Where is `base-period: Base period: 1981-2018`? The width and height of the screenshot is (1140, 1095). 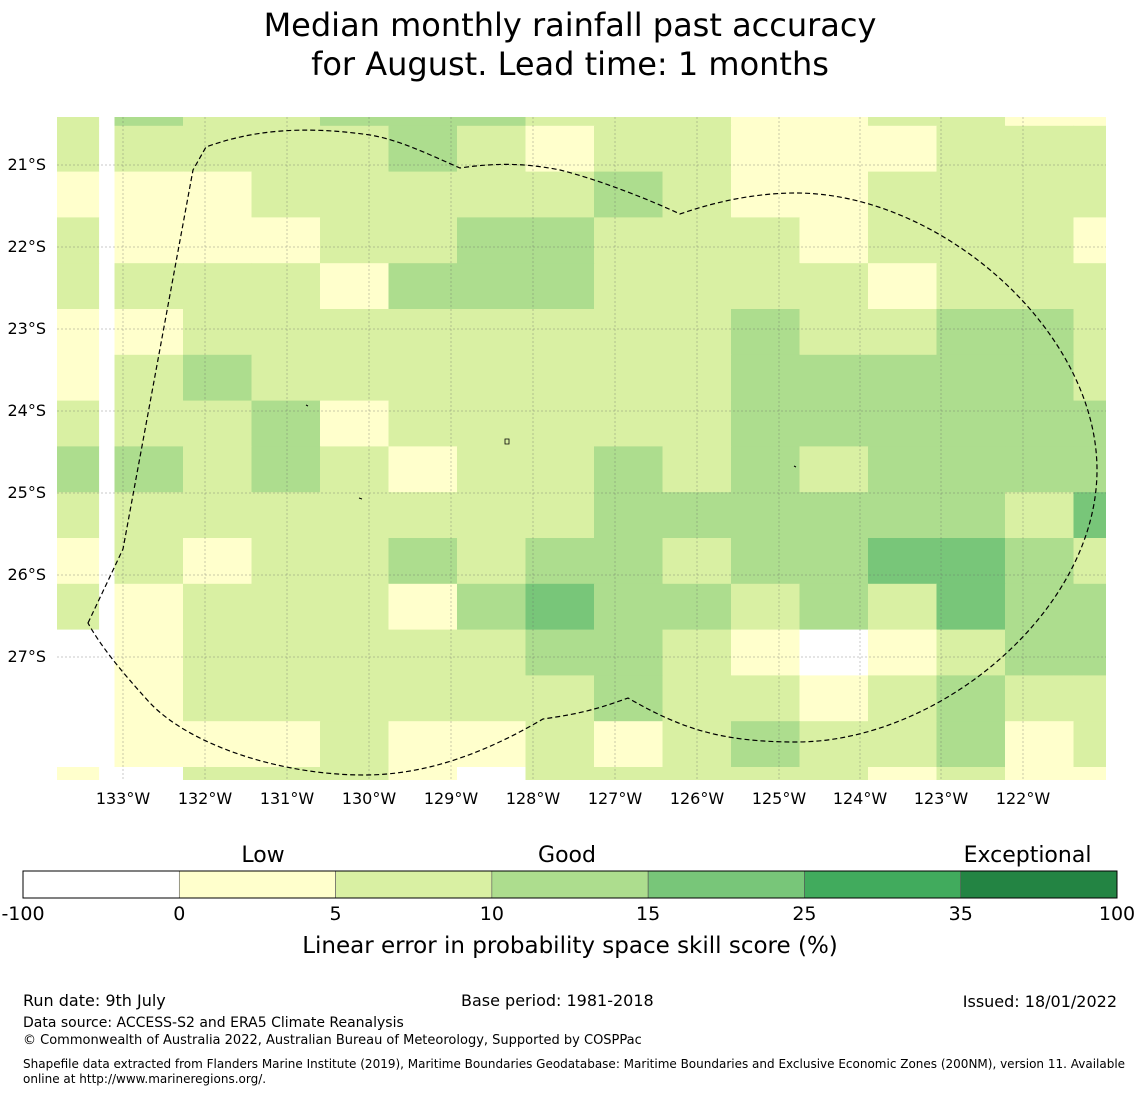
base-period: Base period: 1981-2018 is located at coordinates (557, 1000).